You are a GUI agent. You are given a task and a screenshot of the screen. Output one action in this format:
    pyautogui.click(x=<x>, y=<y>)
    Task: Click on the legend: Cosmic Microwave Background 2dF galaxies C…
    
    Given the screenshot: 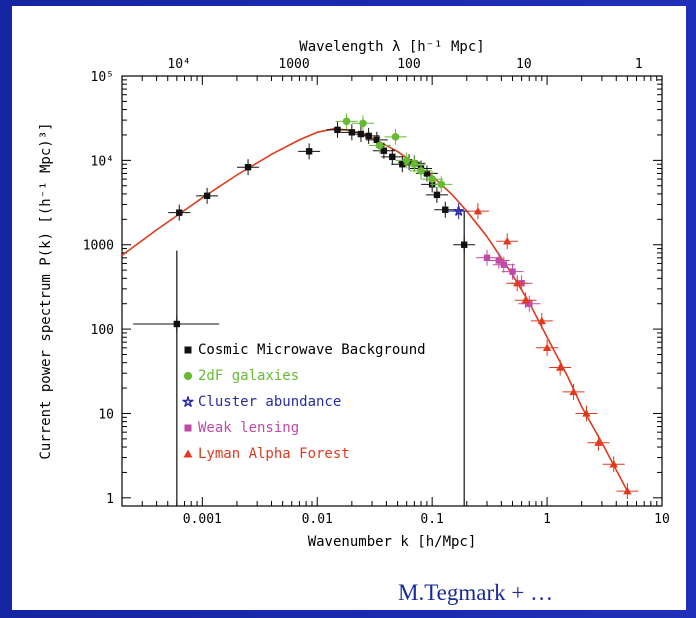 What is the action you would take?
    pyautogui.click(x=304, y=402)
    